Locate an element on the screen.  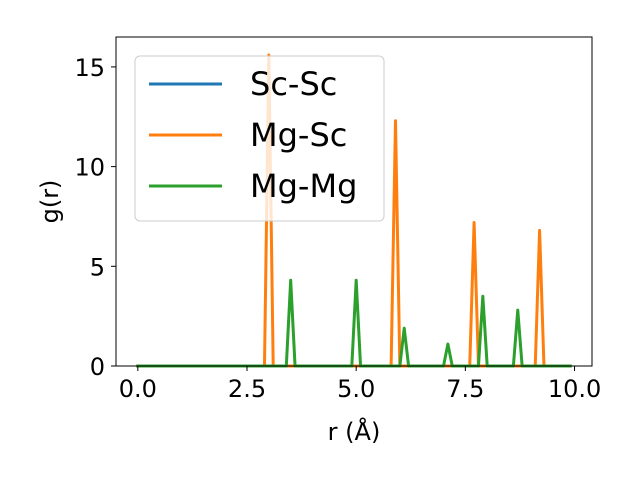
x-axis-ticks: 0.0 2.5 5.0 7.5 10.0 is located at coordinates (360, 384).